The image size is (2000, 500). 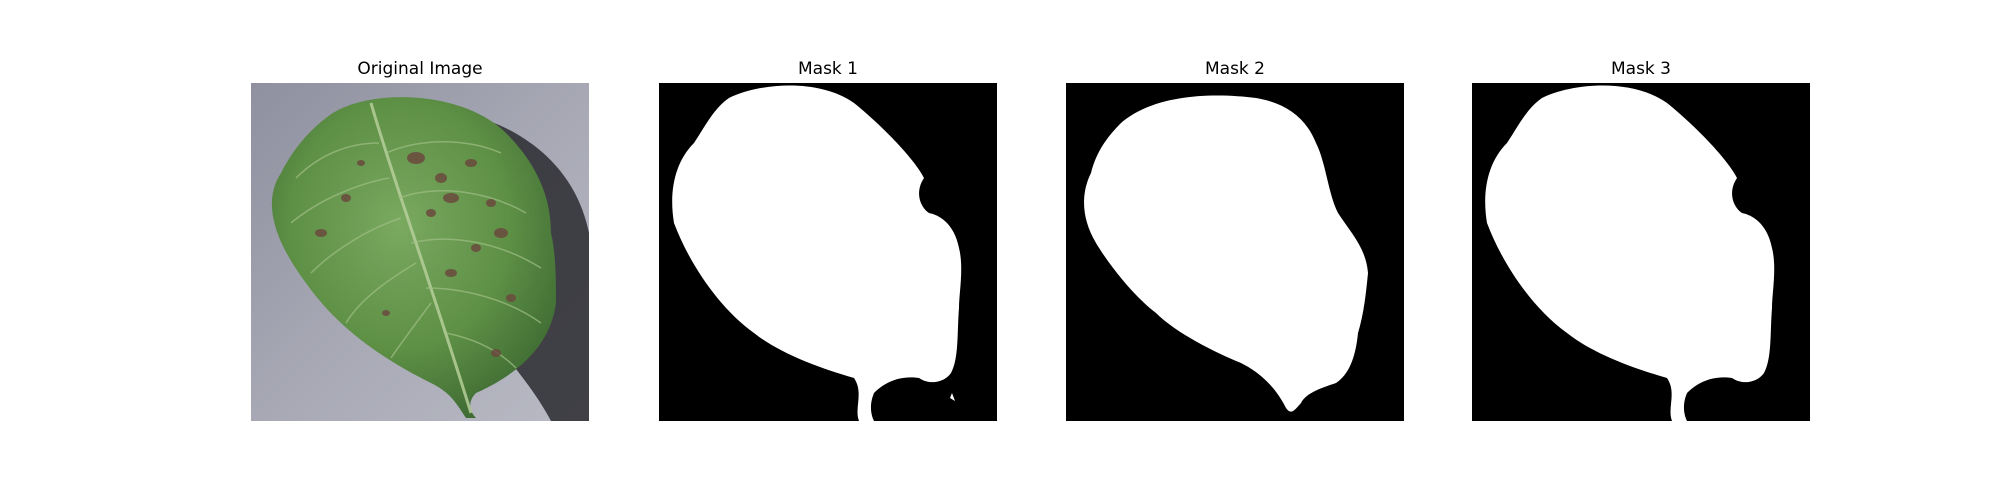 I want to click on mask-2-frame, so click(x=1235, y=252).